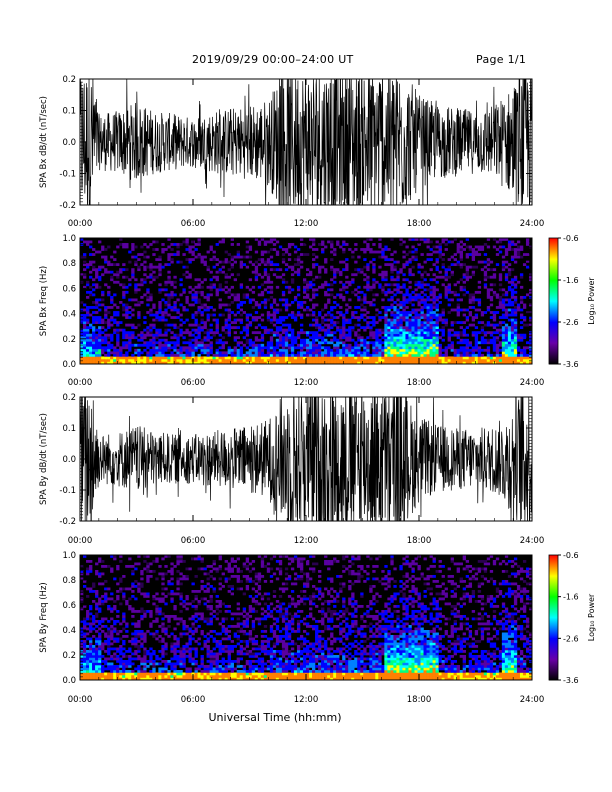 The image size is (612, 792). What do you see at coordinates (44, 301) in the screenshot?
I see `ylabel: SPA Bx Freq (Hz)` at bounding box center [44, 301].